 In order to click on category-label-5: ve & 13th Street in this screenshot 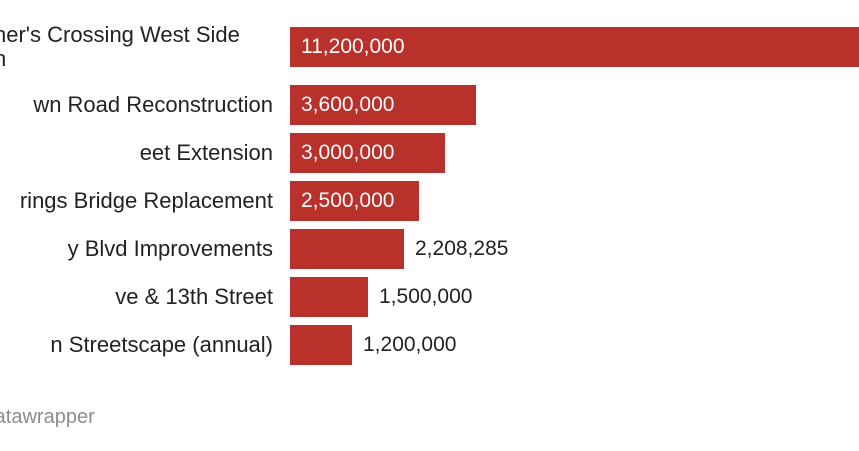, I will do `click(194, 296)`.